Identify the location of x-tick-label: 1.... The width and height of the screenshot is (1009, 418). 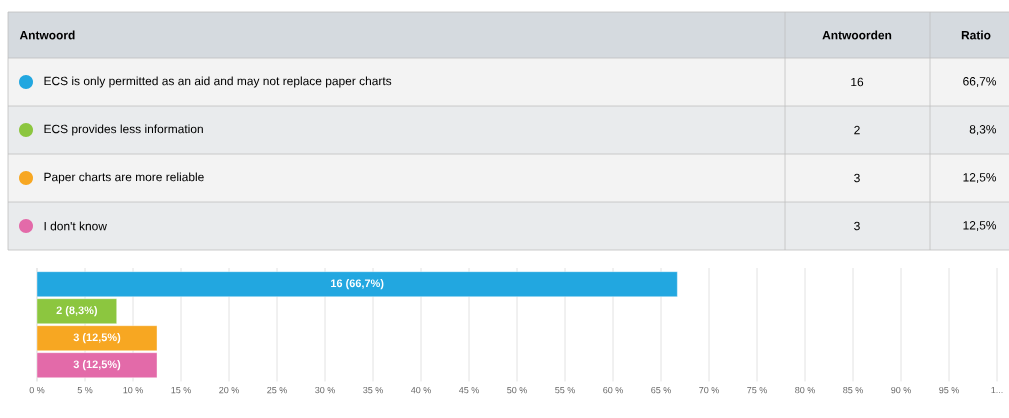
(997, 390).